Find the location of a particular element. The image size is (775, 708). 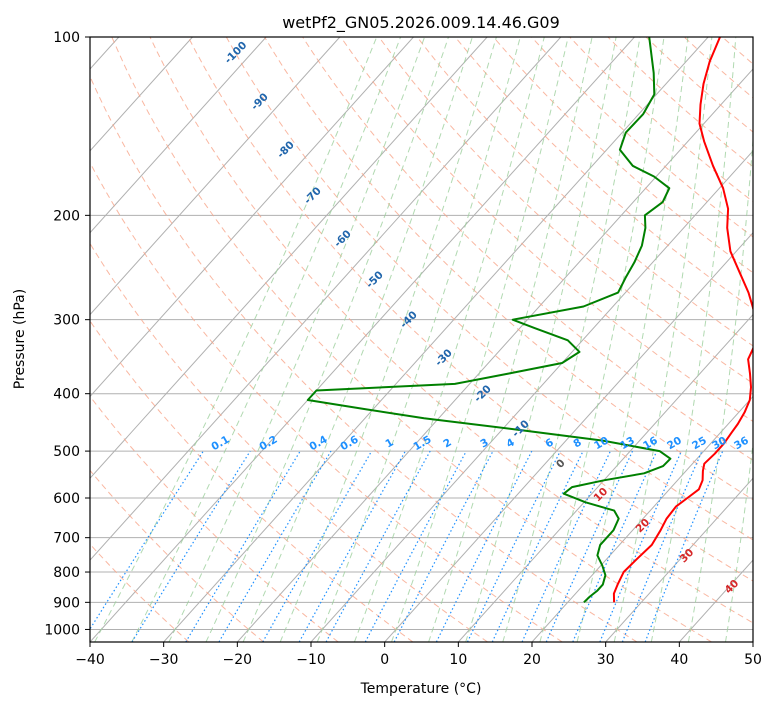

y-tick-label: 800 is located at coordinates (66, 573).